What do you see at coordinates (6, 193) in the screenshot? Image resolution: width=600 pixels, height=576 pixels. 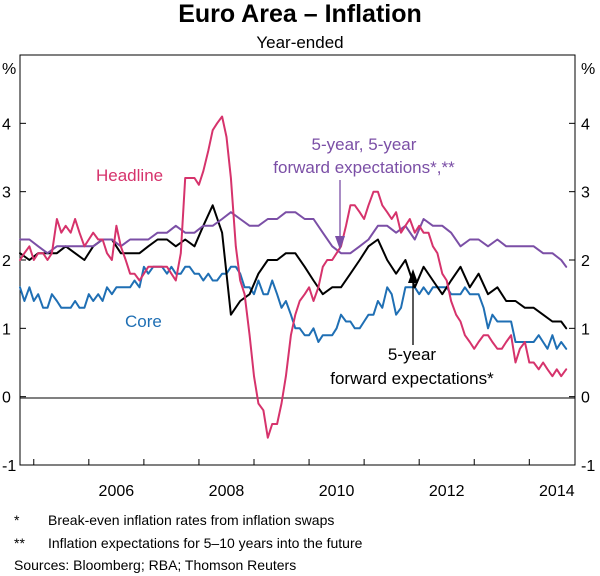 I see `y-tick-label-left: 3` at bounding box center [6, 193].